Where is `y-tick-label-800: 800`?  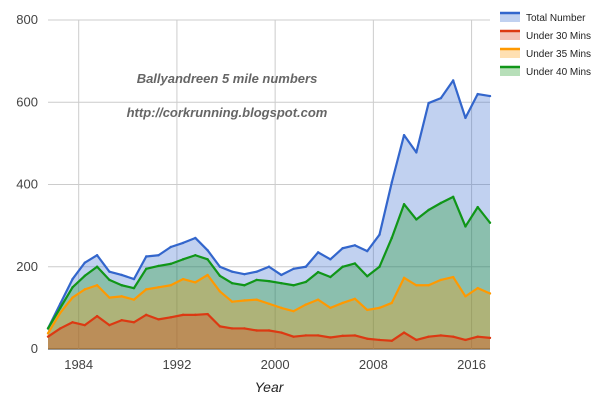 y-tick-label-800: 800 is located at coordinates (27, 19).